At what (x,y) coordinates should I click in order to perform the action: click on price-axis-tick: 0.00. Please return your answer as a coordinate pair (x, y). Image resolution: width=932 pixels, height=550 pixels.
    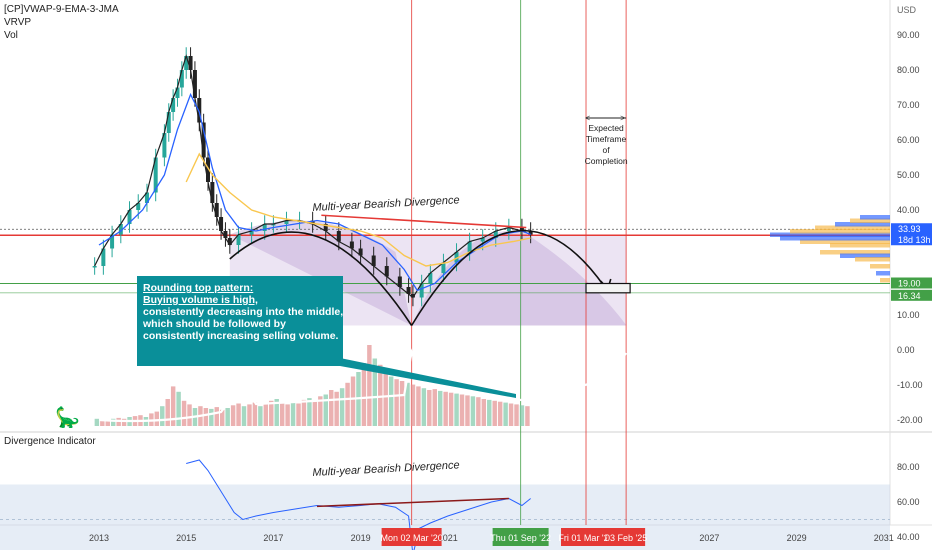
    Looking at the image, I should click on (906, 350).